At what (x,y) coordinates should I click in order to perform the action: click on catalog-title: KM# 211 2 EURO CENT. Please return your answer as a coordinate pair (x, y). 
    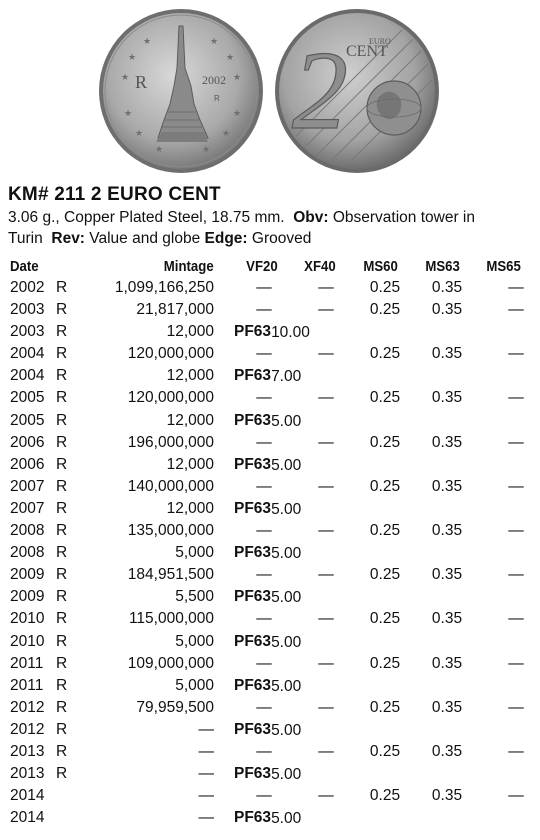
    Looking at the image, I should click on (114, 194).